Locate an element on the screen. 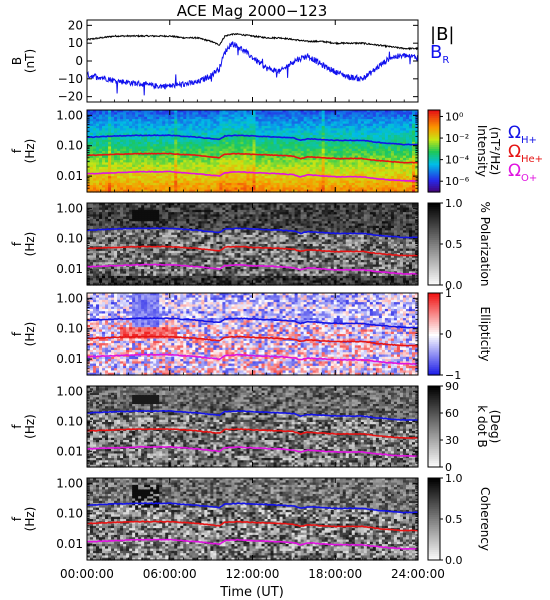  y-tick-label: 20 is located at coordinates (75, 25).